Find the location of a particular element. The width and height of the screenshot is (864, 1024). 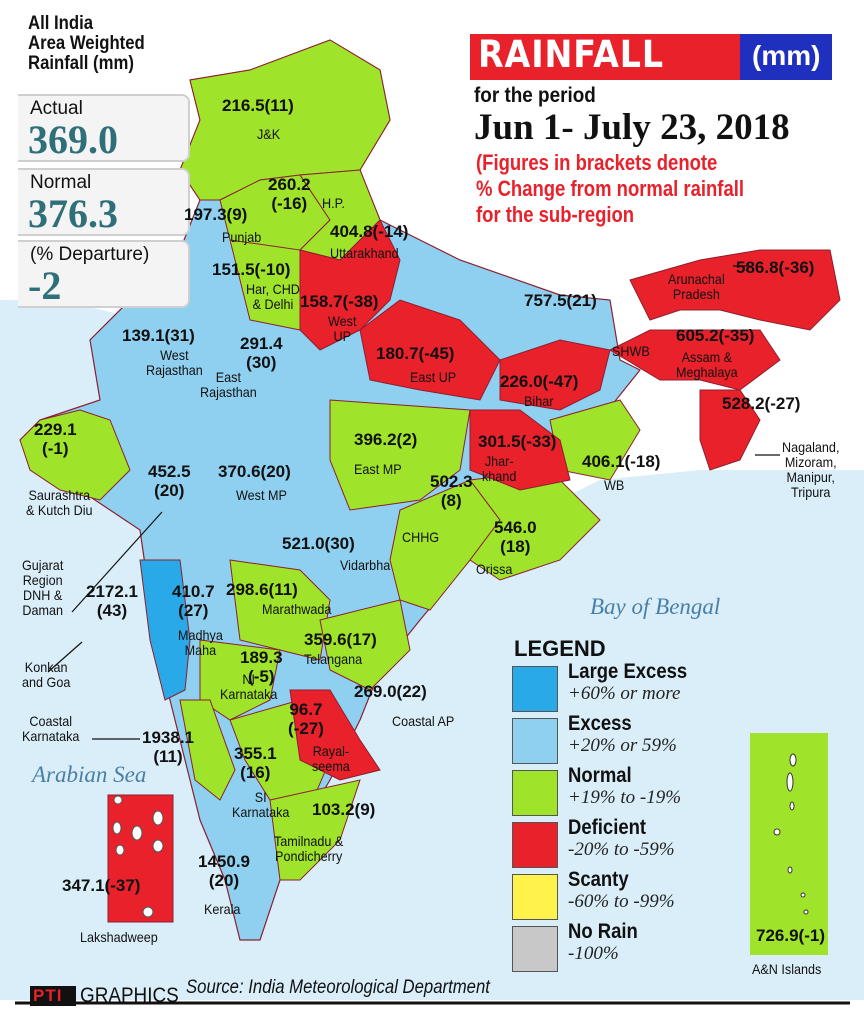

region-value: 298.6(11) is located at coordinates (262, 589).